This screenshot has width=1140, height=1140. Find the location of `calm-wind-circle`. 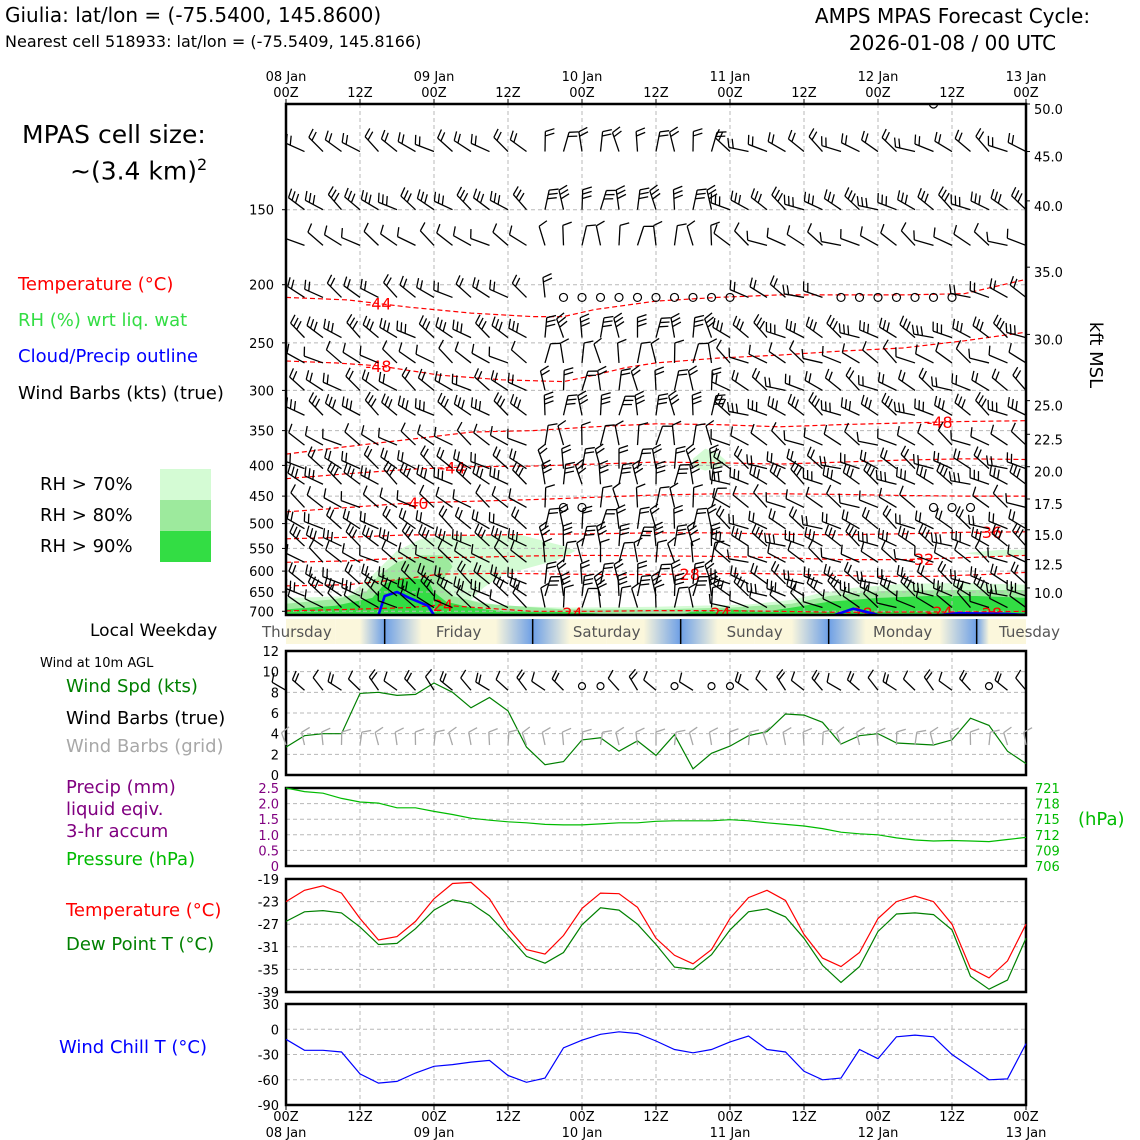

calm-wind-circle is located at coordinates (915, 297).